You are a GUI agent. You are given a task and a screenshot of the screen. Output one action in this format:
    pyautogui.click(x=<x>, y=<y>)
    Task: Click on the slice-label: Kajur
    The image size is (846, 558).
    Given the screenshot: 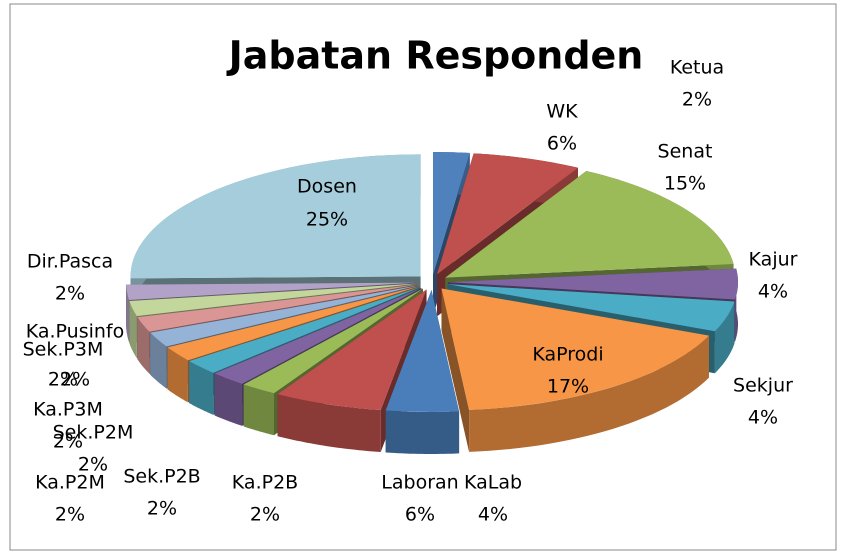 What is the action you would take?
    pyautogui.click(x=773, y=260)
    